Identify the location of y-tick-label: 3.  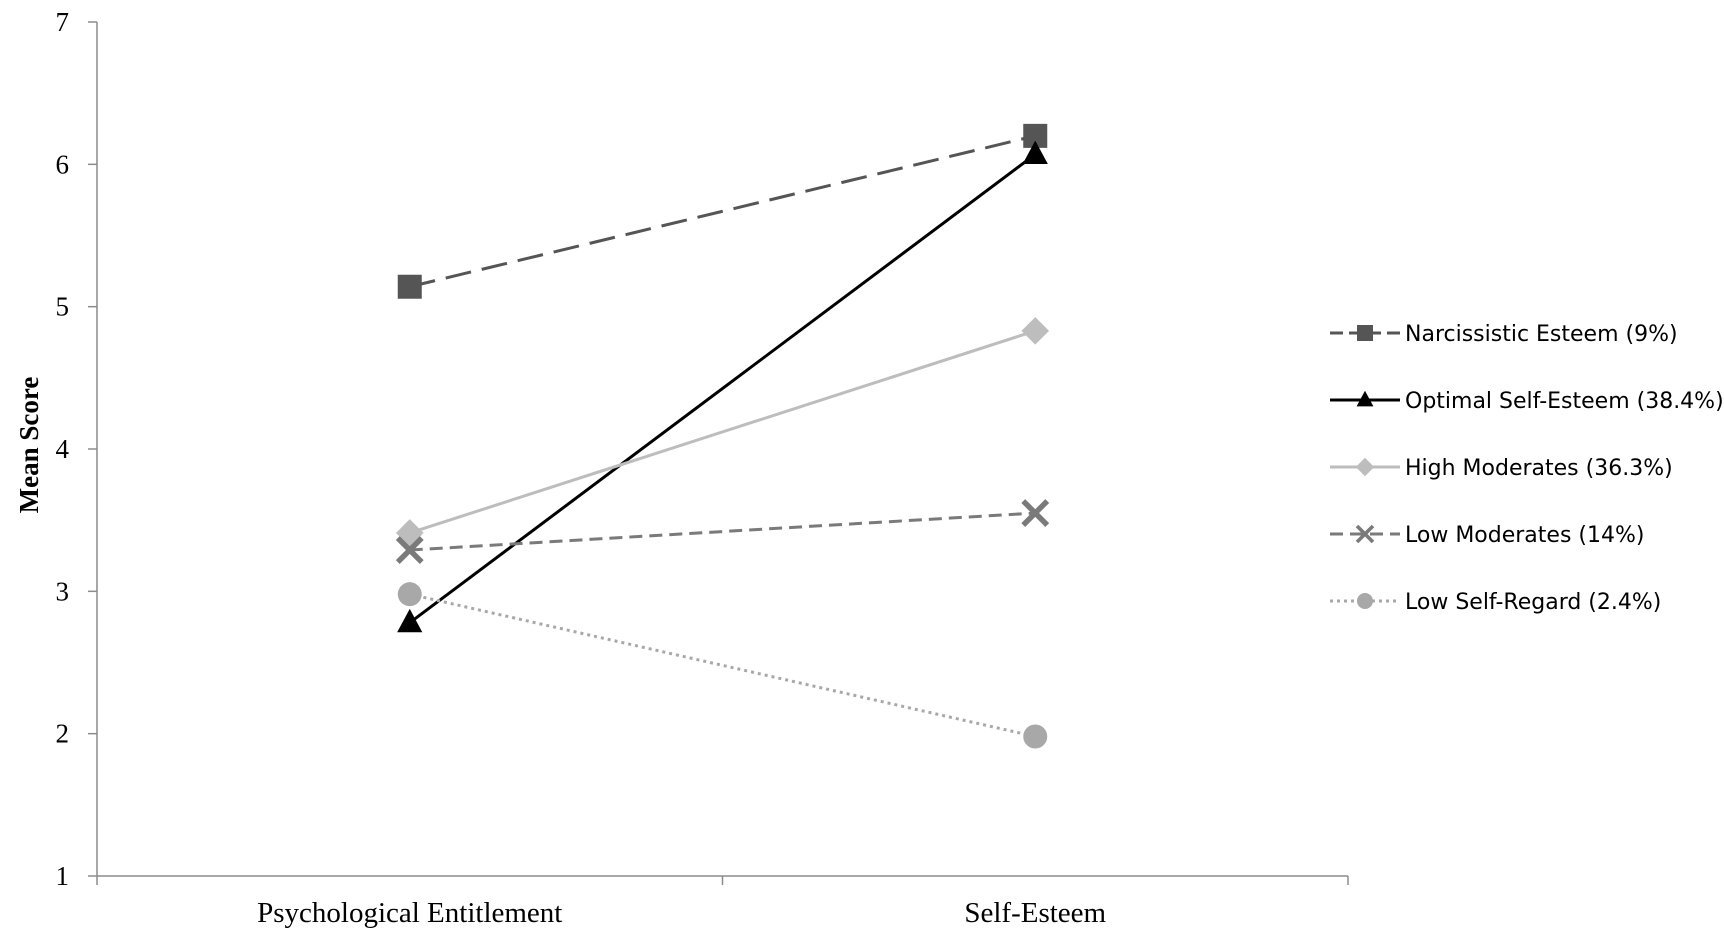
(63, 591).